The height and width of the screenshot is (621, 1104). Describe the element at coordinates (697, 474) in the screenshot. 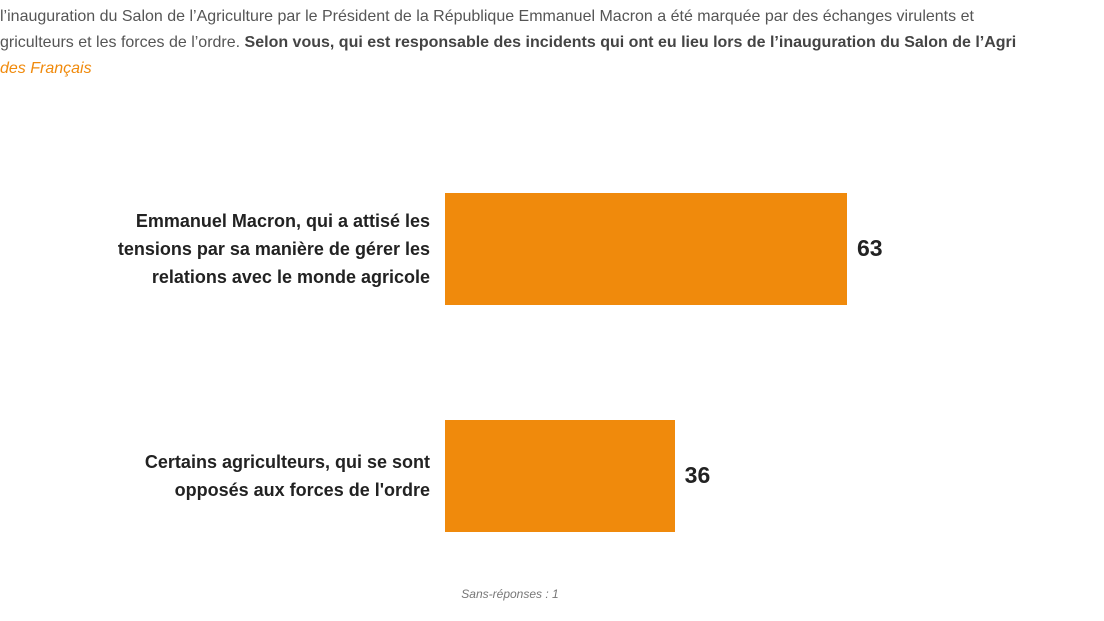

I see `value-label: 36` at that location.